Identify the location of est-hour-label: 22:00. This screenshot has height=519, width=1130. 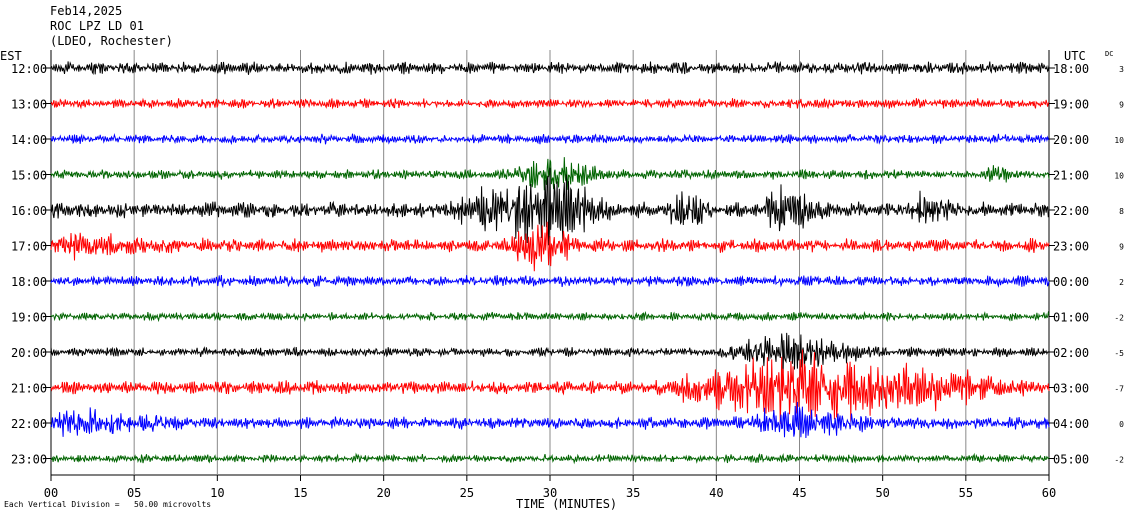
(29, 424).